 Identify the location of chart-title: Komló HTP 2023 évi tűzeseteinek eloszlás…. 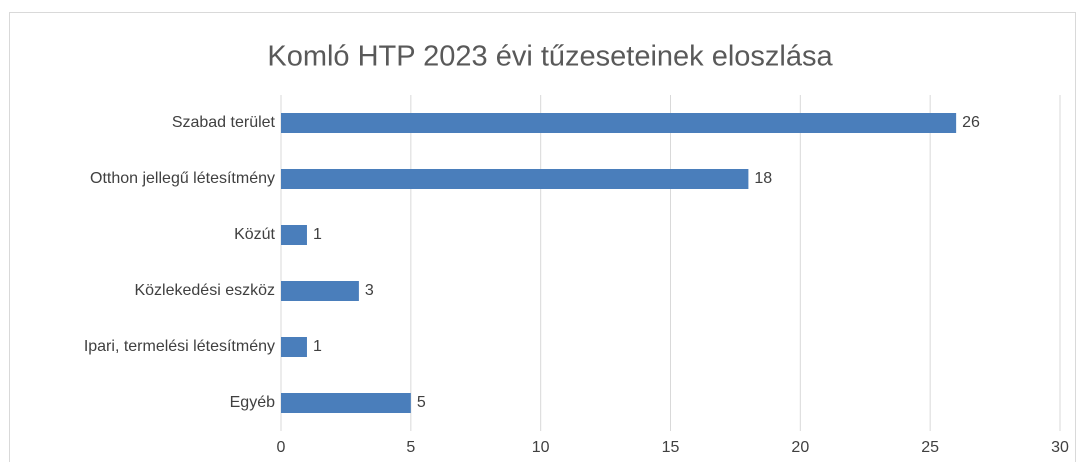
(550, 57).